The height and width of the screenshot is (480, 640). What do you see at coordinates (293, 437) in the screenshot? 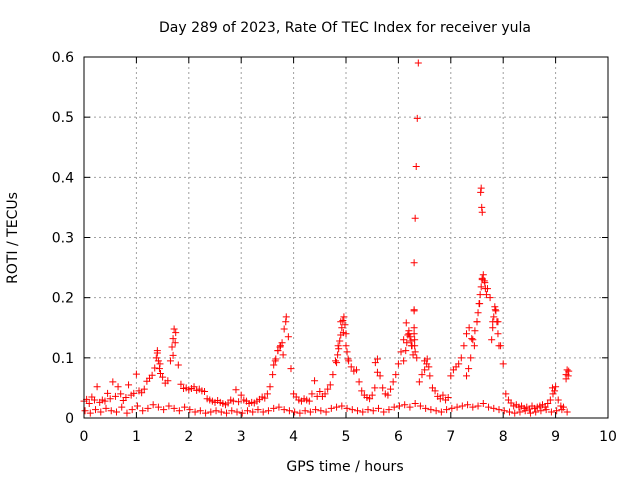
I see `x-tick-label: 4` at bounding box center [293, 437].